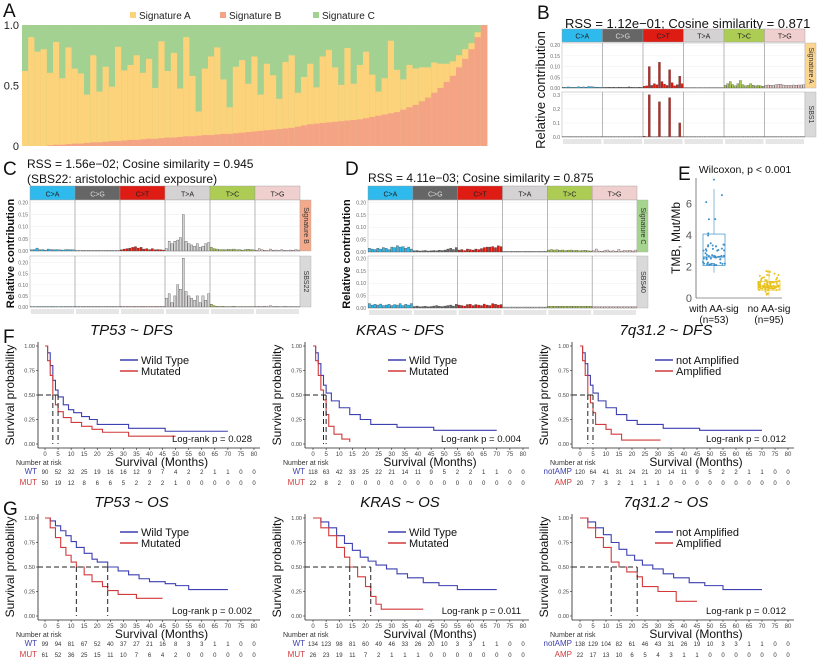  What do you see at coordinates (136, 455) in the screenshot?
I see `x-tick-label: 35` at bounding box center [136, 455].